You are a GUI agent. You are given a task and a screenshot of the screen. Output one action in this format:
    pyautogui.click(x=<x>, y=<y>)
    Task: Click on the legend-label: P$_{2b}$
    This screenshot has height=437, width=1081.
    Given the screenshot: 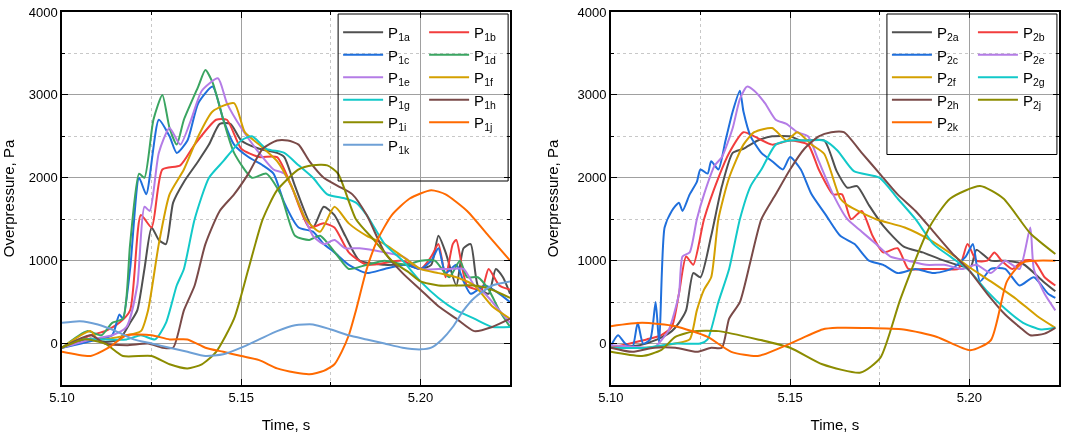 What is the action you would take?
    pyautogui.click(x=1033, y=34)
    